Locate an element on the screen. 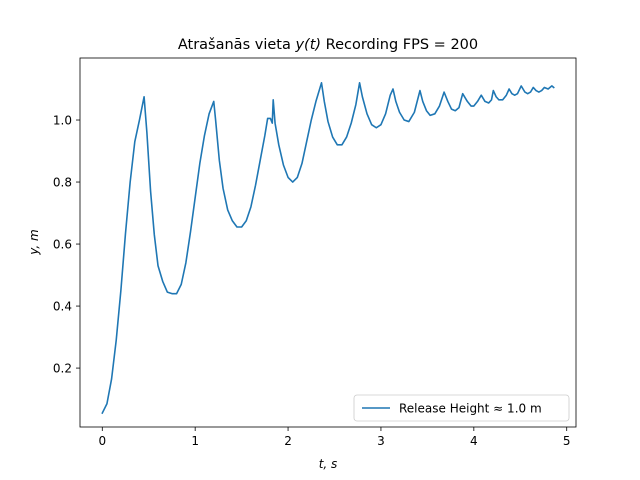 This screenshot has height=480, width=640. legend-box is located at coordinates (461, 408).